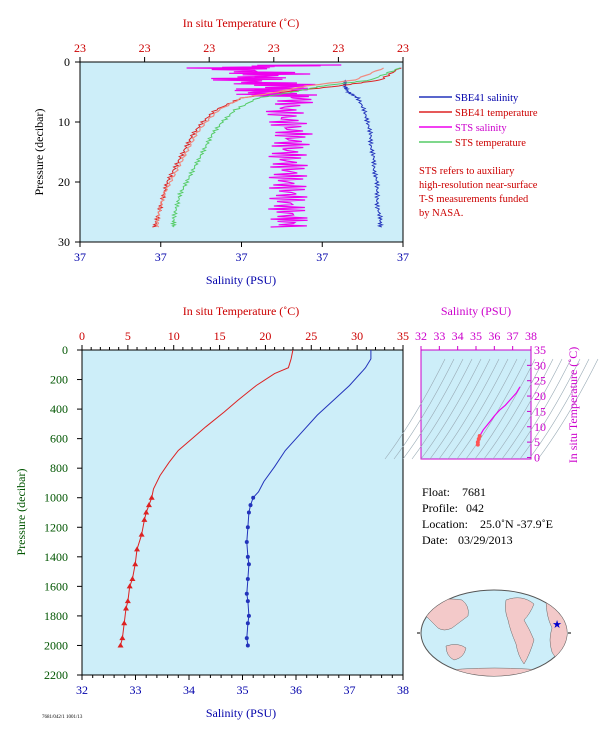  I want to click on sts-note-line-2: high-resolution near-surface, so click(478, 185).